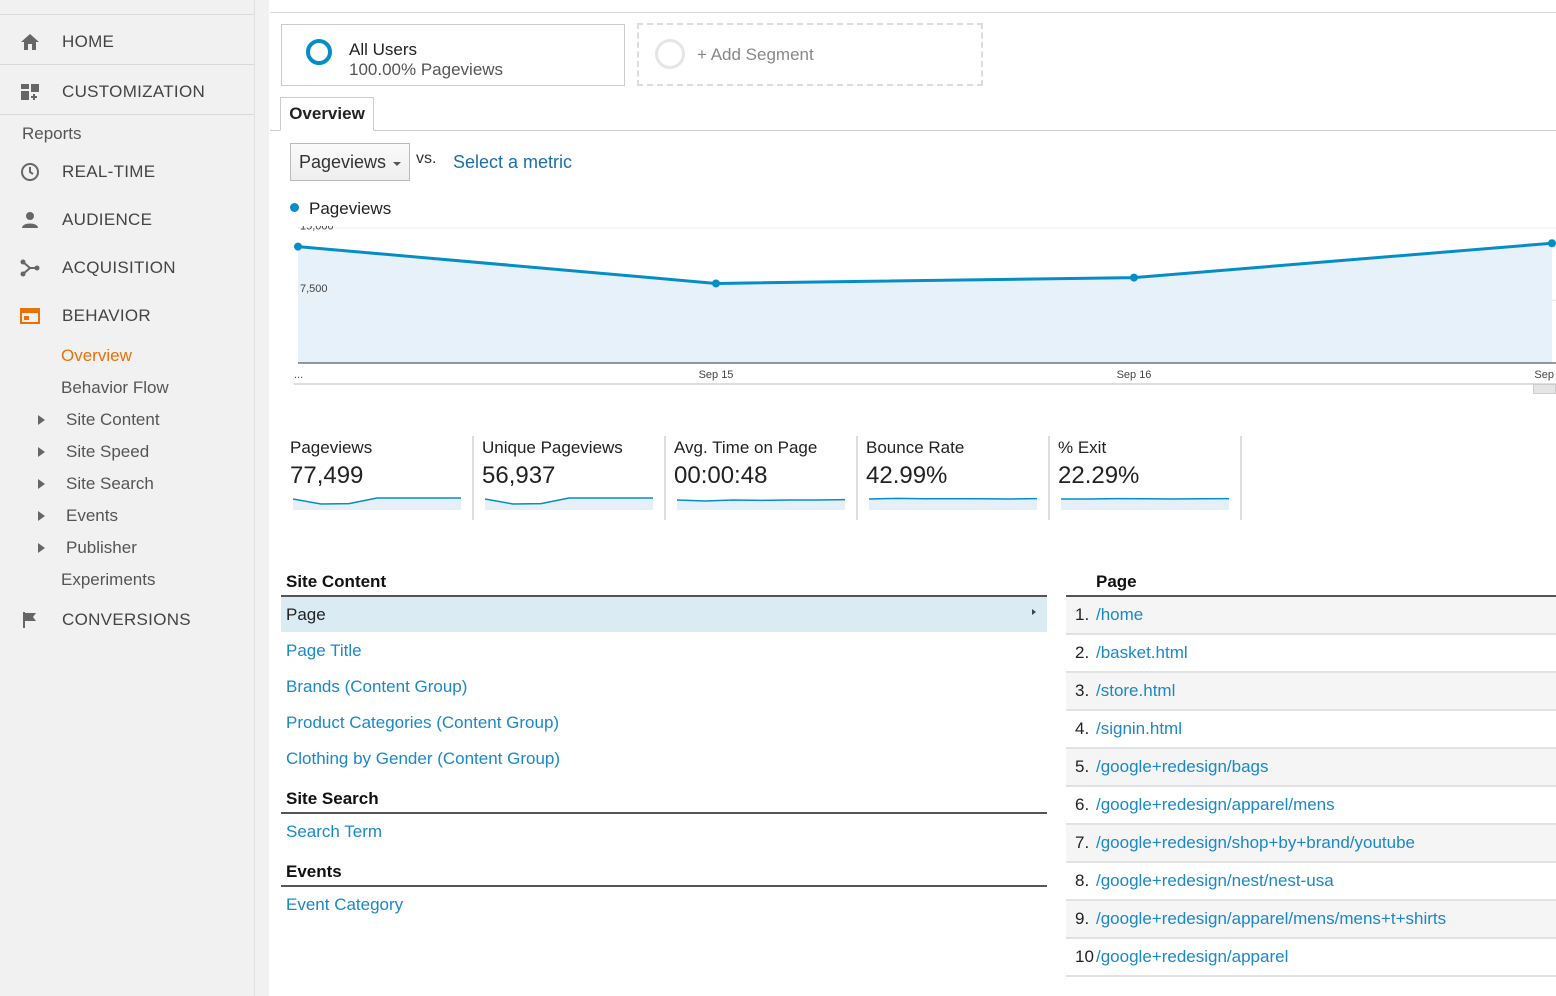 The height and width of the screenshot is (996, 1556). I want to click on sidebar-item-behavior-flow: Behavior Flow, so click(115, 387).